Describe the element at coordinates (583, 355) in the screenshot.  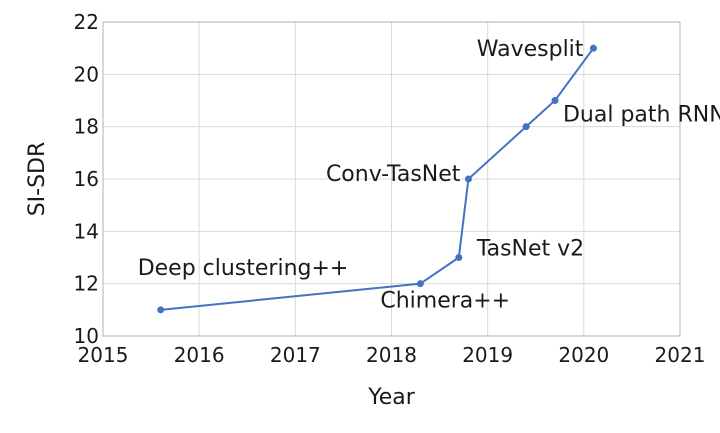
I see `x-tick-label: 2020` at that location.